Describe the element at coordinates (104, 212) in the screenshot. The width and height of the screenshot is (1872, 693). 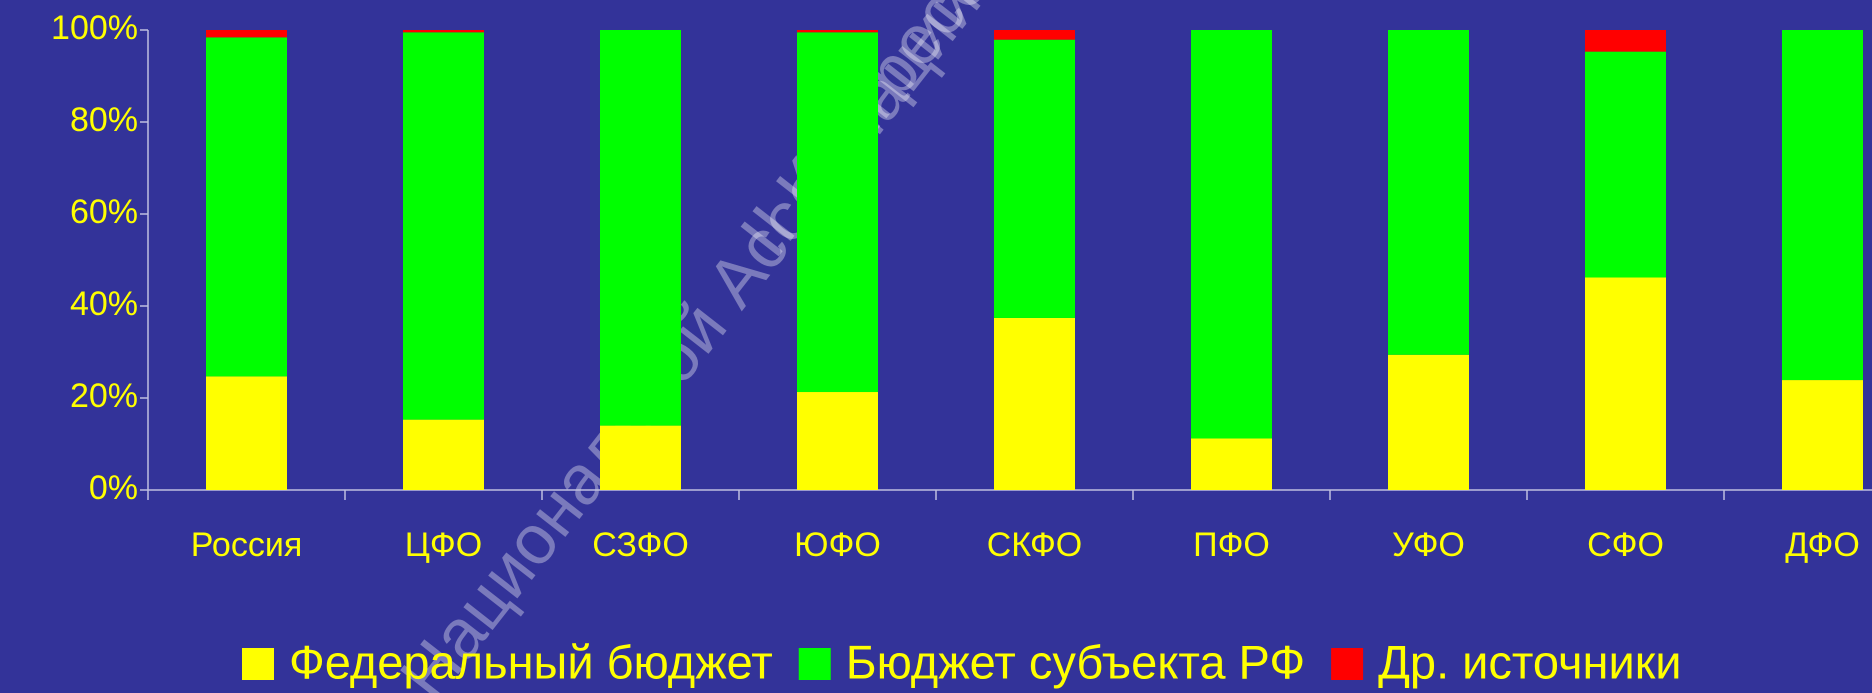
I see `y-tick-label: 60%` at that location.